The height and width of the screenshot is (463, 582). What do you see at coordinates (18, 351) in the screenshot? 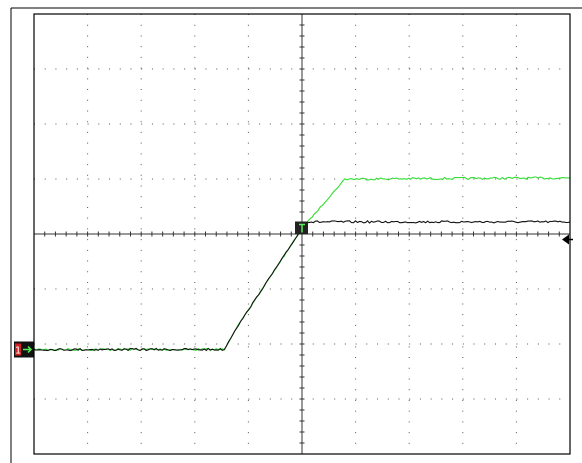
I see `ground-marker-label: 1` at bounding box center [18, 351].